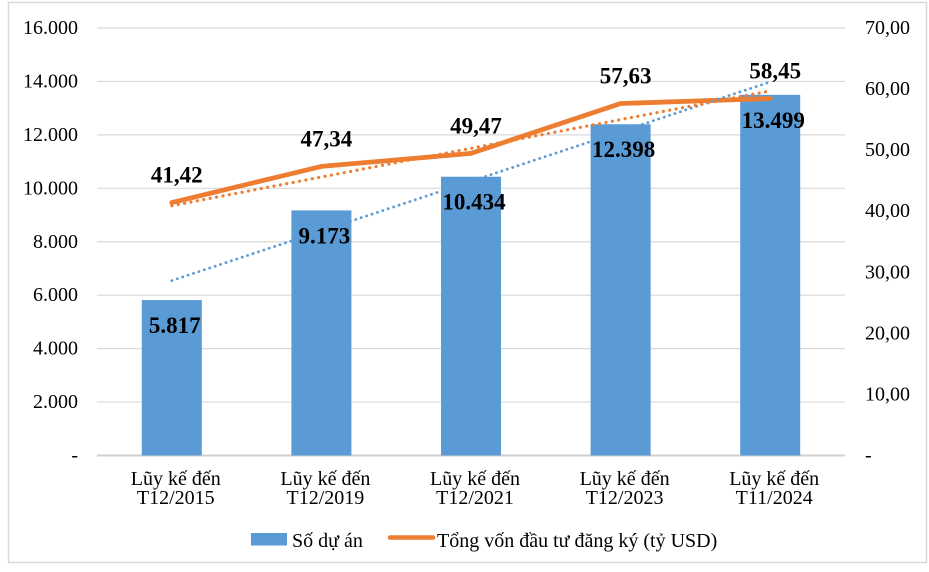  I want to click on bar-data-label: 12.398, so click(623, 149).